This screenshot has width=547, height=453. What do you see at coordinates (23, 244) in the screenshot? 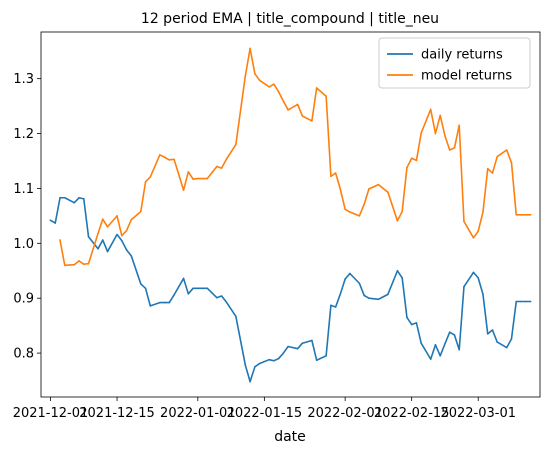
I see `y-tick-label: 1.0` at bounding box center [23, 244].